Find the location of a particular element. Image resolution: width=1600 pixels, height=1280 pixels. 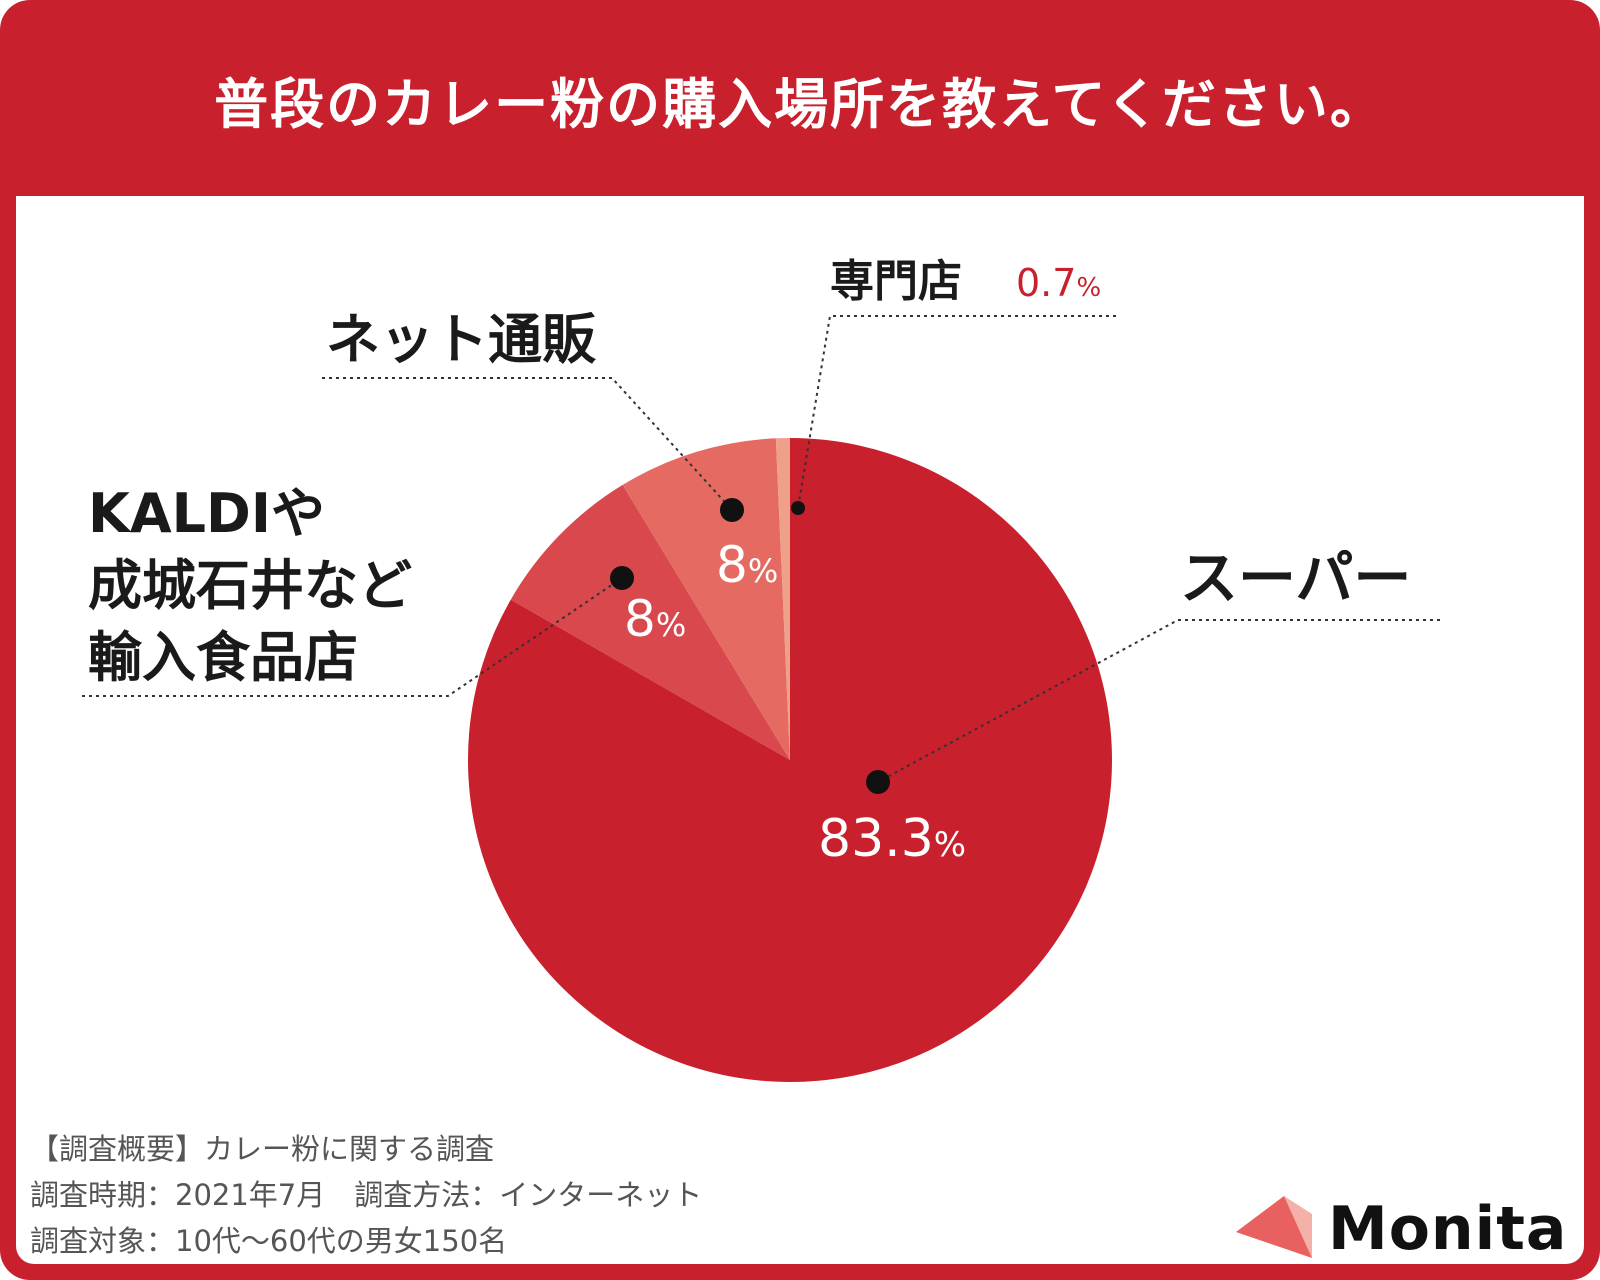

marker-dot-import is located at coordinates (622, 578).